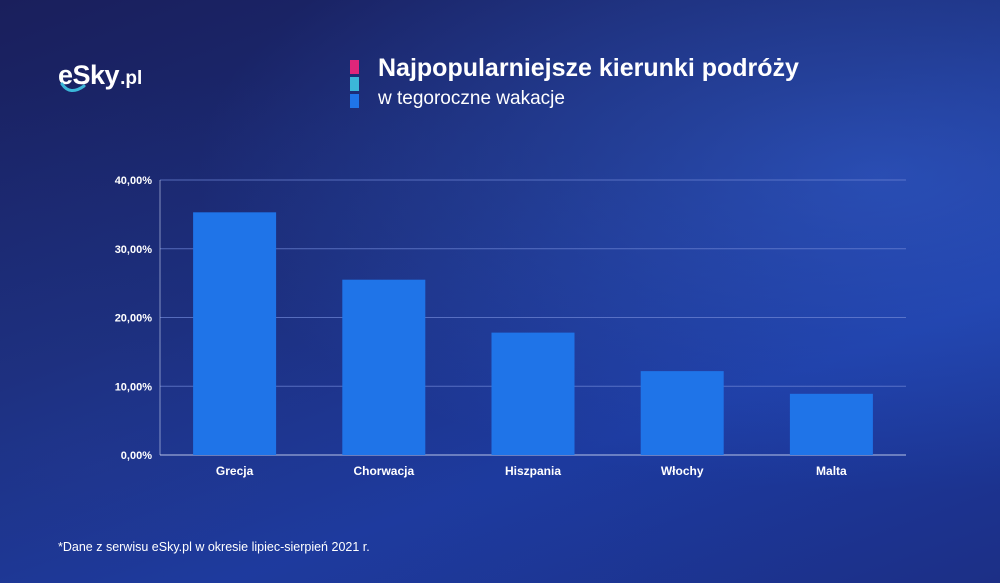  What do you see at coordinates (383, 471) in the screenshot?
I see `x-tick-label: Chorwacja` at bounding box center [383, 471].